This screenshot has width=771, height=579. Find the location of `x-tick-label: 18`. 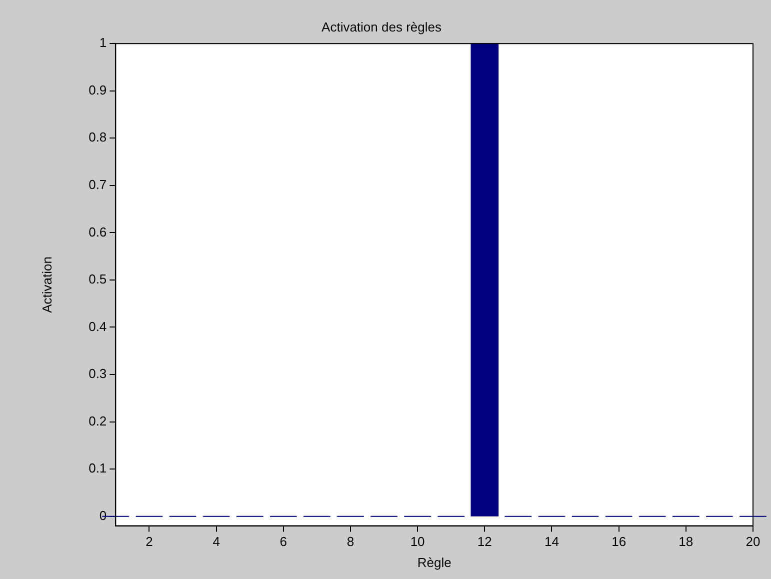

x-tick-label: 18 is located at coordinates (686, 542).